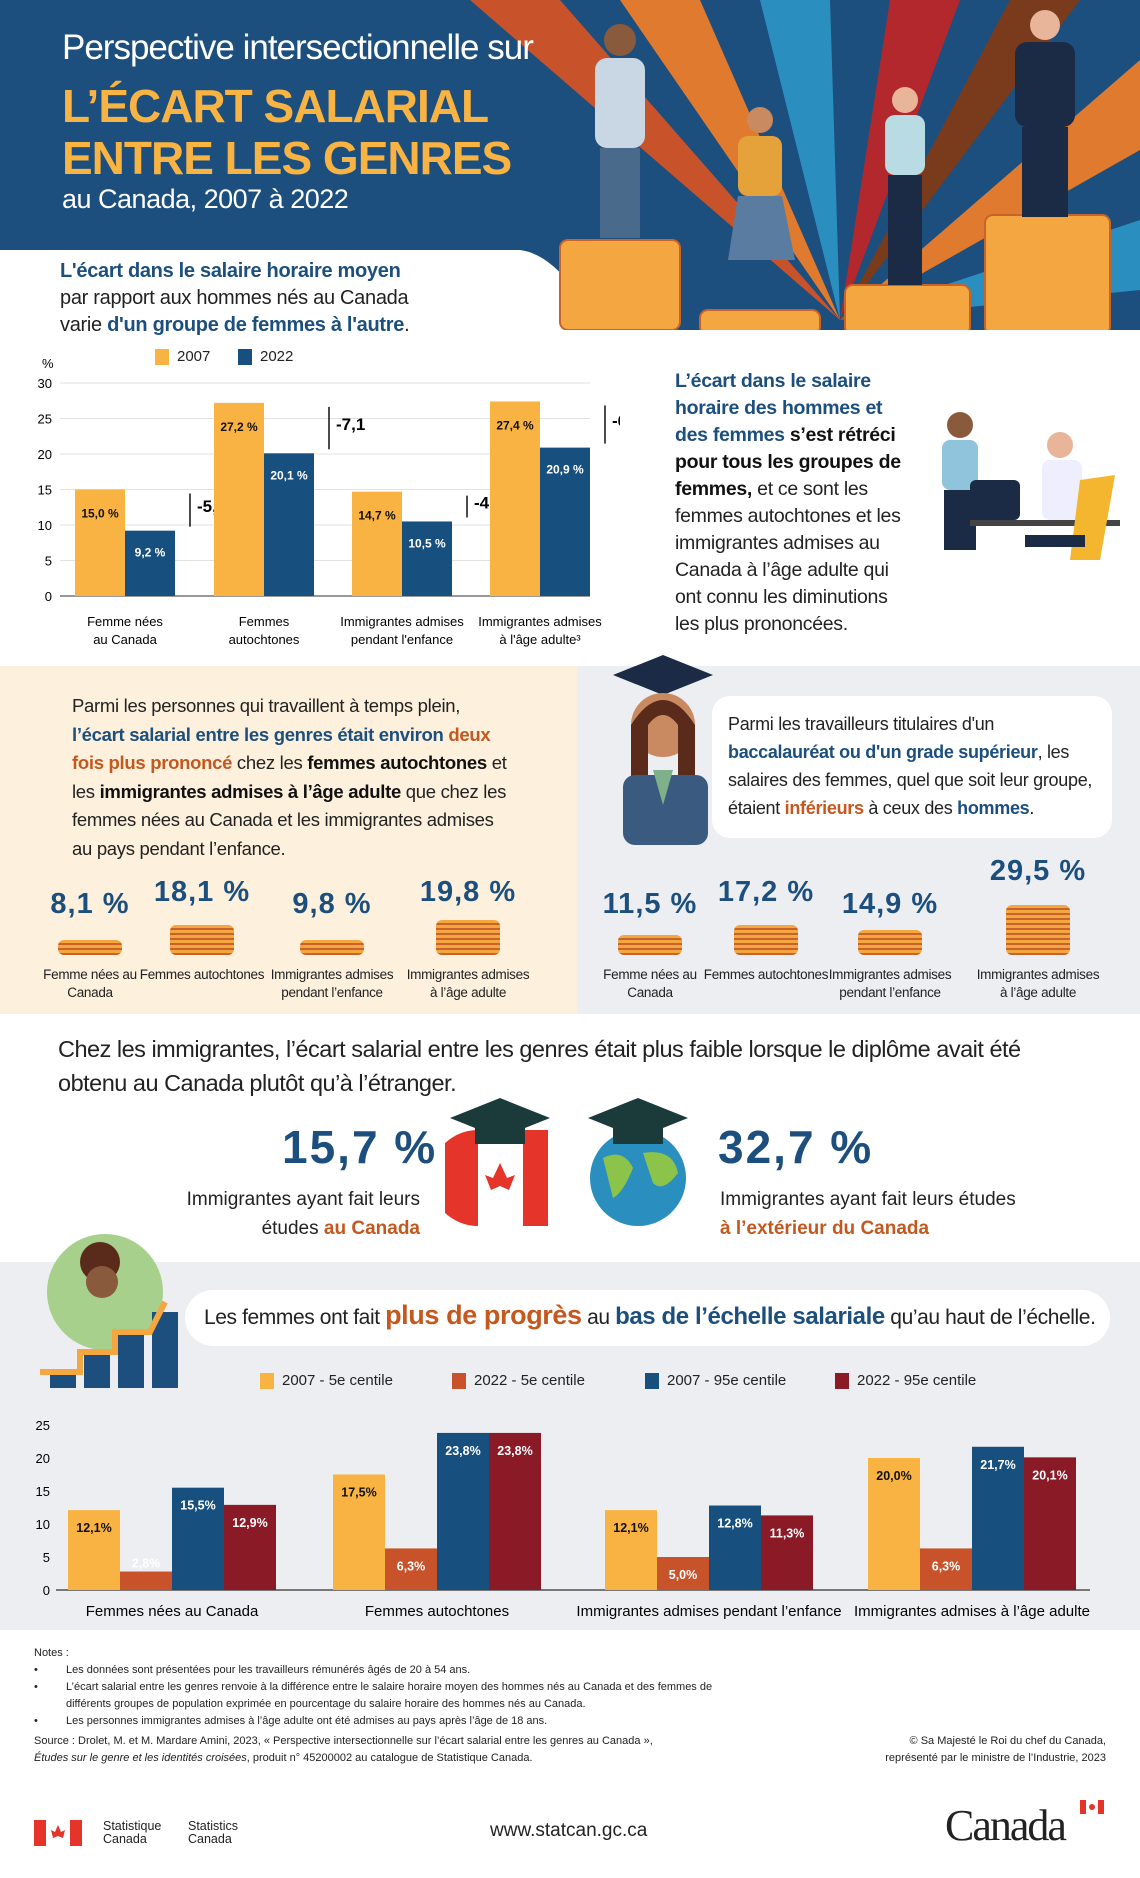  What do you see at coordinates (766, 892) in the screenshot?
I see `gap-value: 17,2 %` at bounding box center [766, 892].